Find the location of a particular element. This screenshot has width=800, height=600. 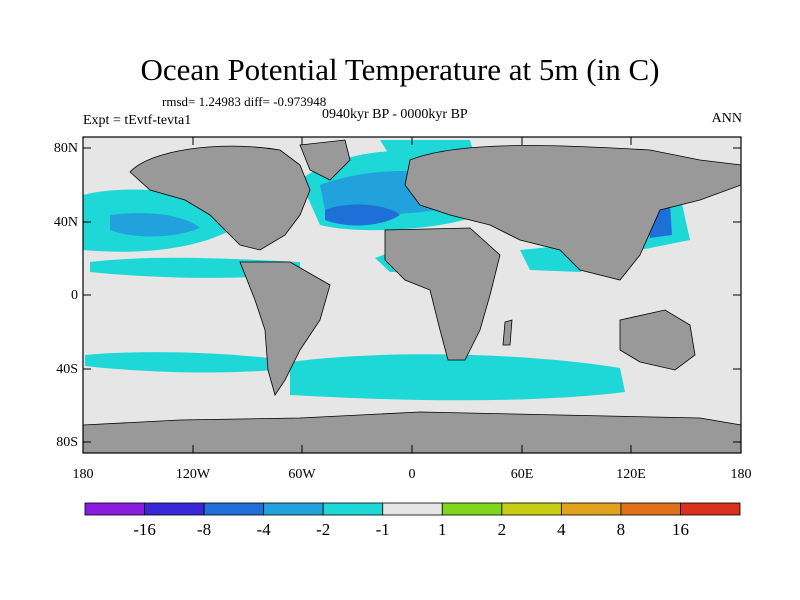

colorbar-label: -1 is located at coordinates (382, 529).